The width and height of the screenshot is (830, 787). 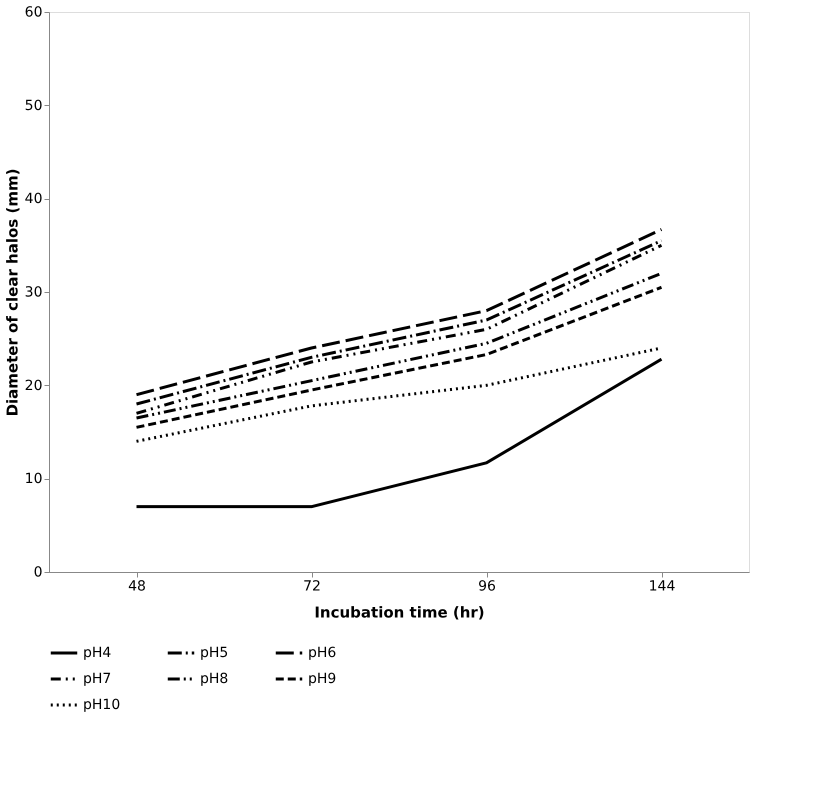 What do you see at coordinates (312, 586) in the screenshot?
I see `x-tick-label: 72` at bounding box center [312, 586].